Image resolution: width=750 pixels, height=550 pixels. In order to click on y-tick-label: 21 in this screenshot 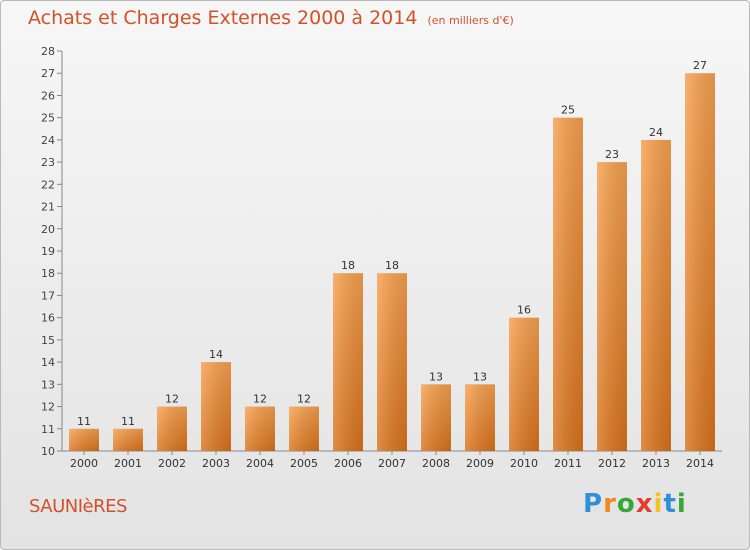, I will do `click(48, 207)`.